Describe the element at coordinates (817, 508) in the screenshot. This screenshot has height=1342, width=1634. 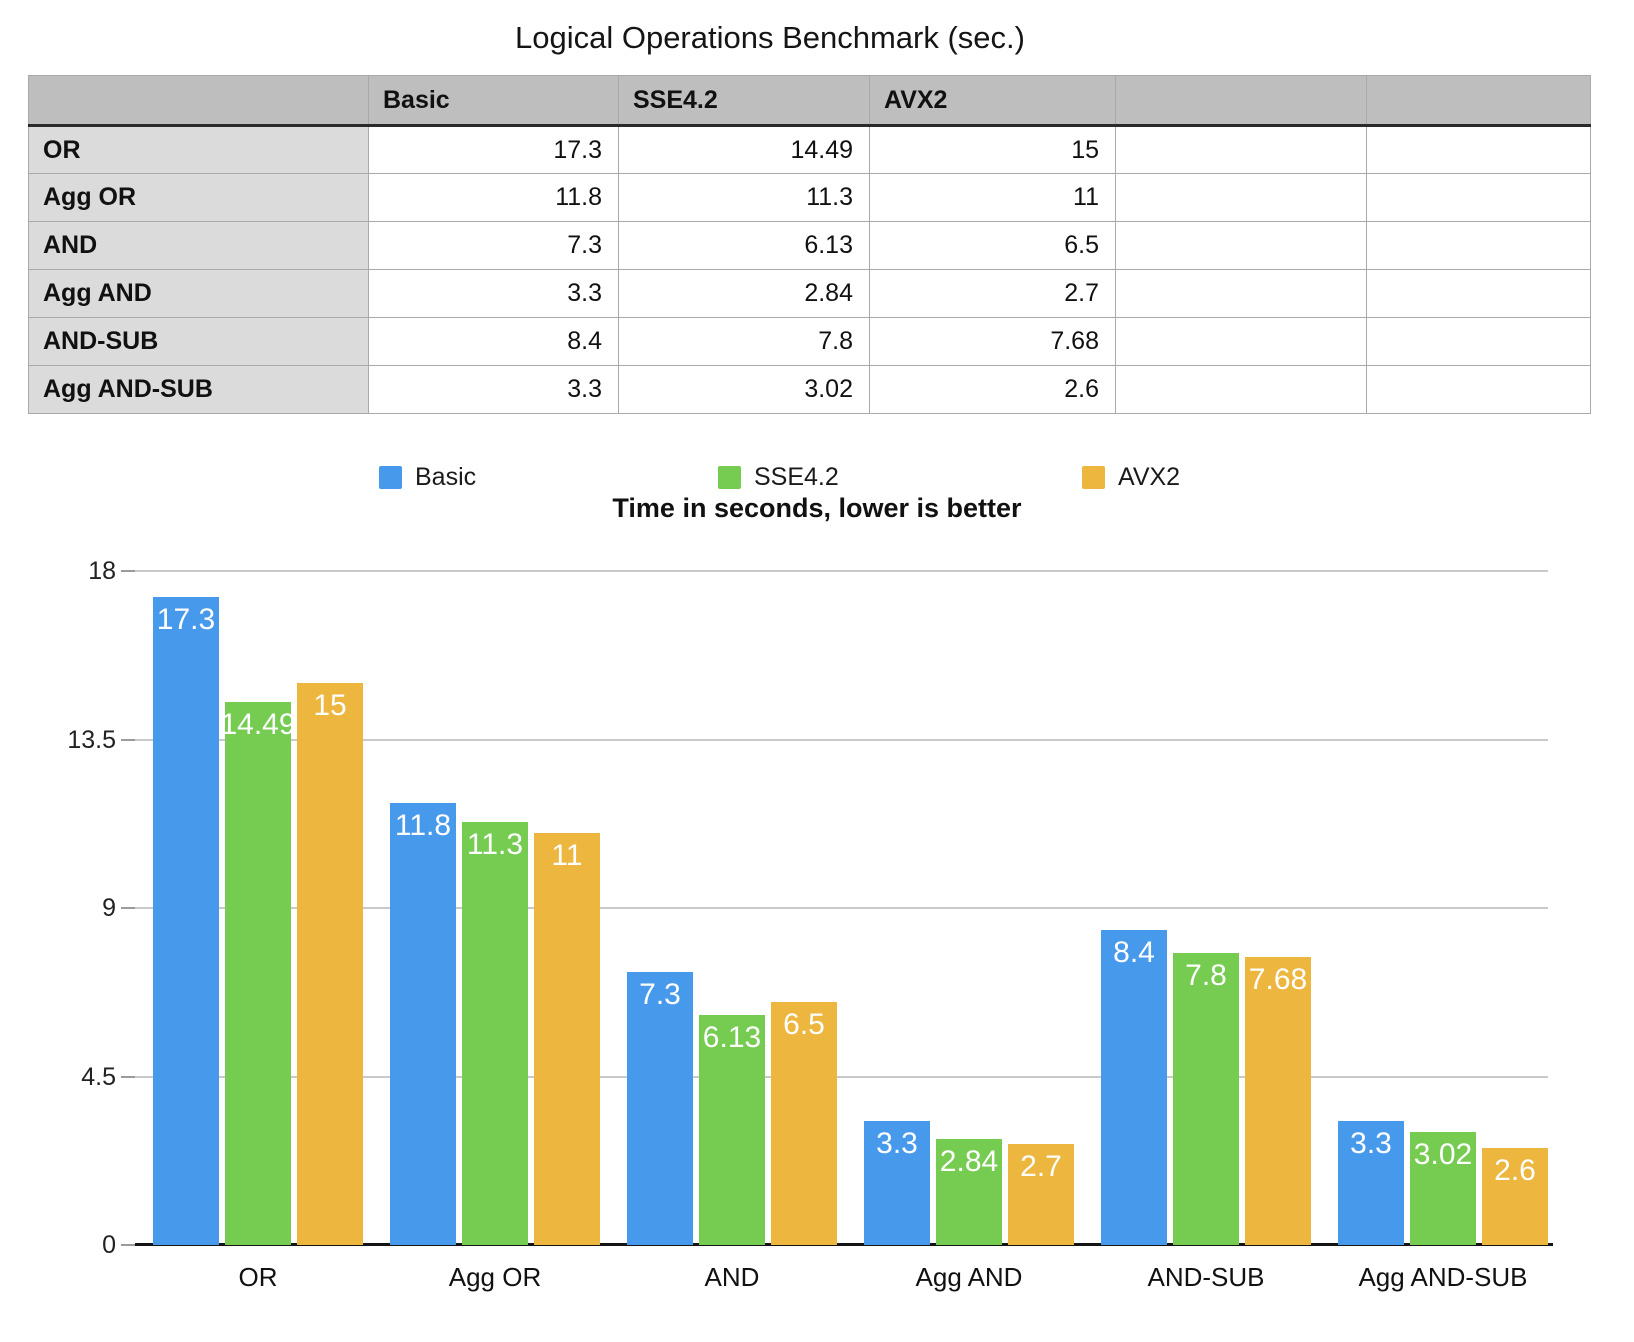
I see `chart-subtitle: Time in seconds, lower is better` at that location.